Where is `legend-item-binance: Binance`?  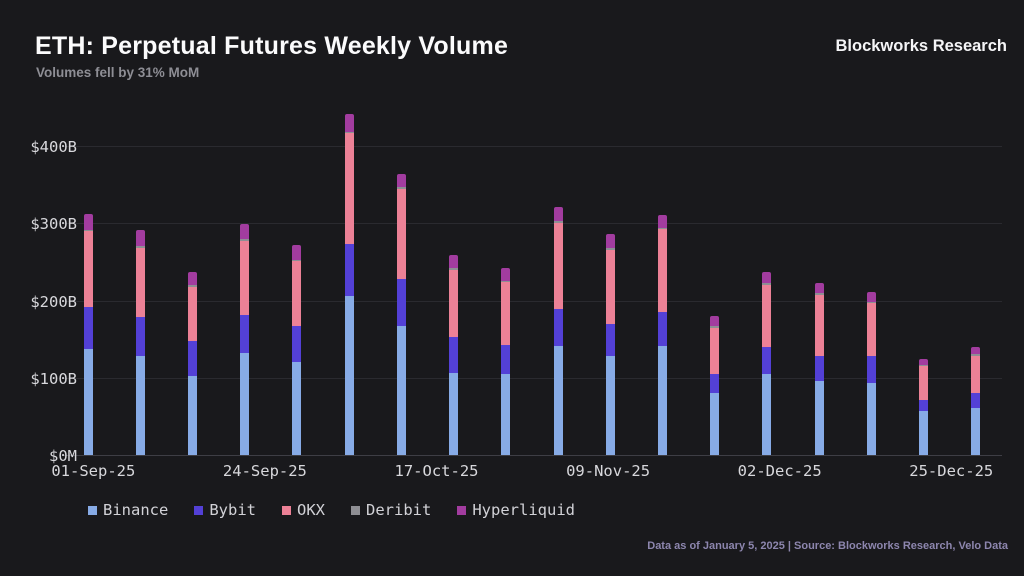
legend-item-binance: Binance is located at coordinates (128, 510).